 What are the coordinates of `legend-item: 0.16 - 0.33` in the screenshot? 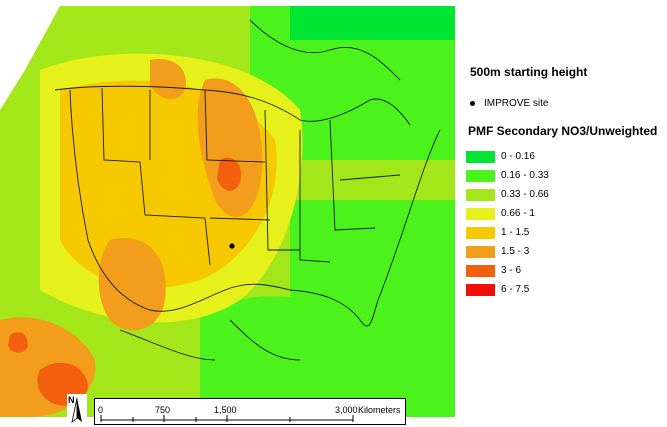 It's located at (507, 175).